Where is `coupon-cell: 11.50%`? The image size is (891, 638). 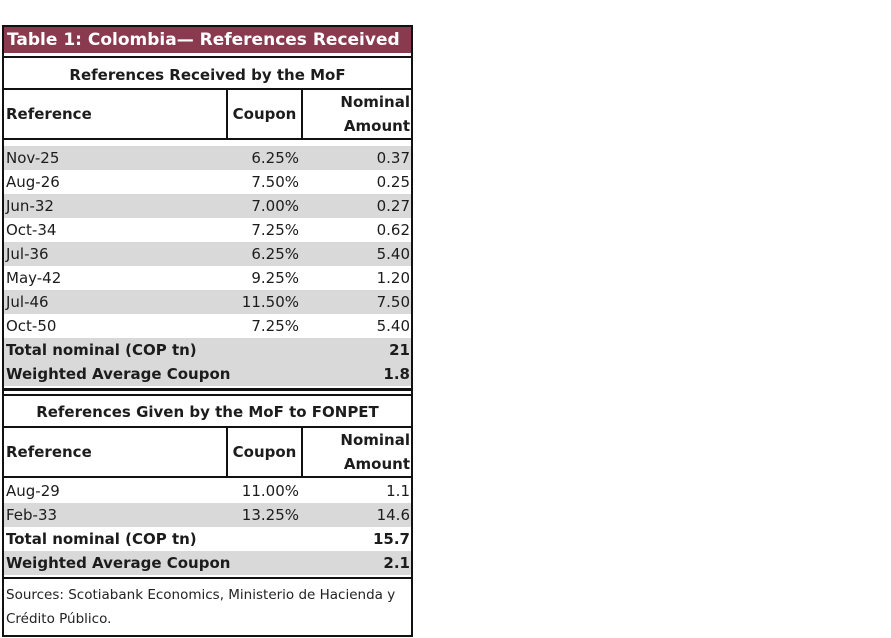
coupon-cell: 11.50% is located at coordinates (270, 302).